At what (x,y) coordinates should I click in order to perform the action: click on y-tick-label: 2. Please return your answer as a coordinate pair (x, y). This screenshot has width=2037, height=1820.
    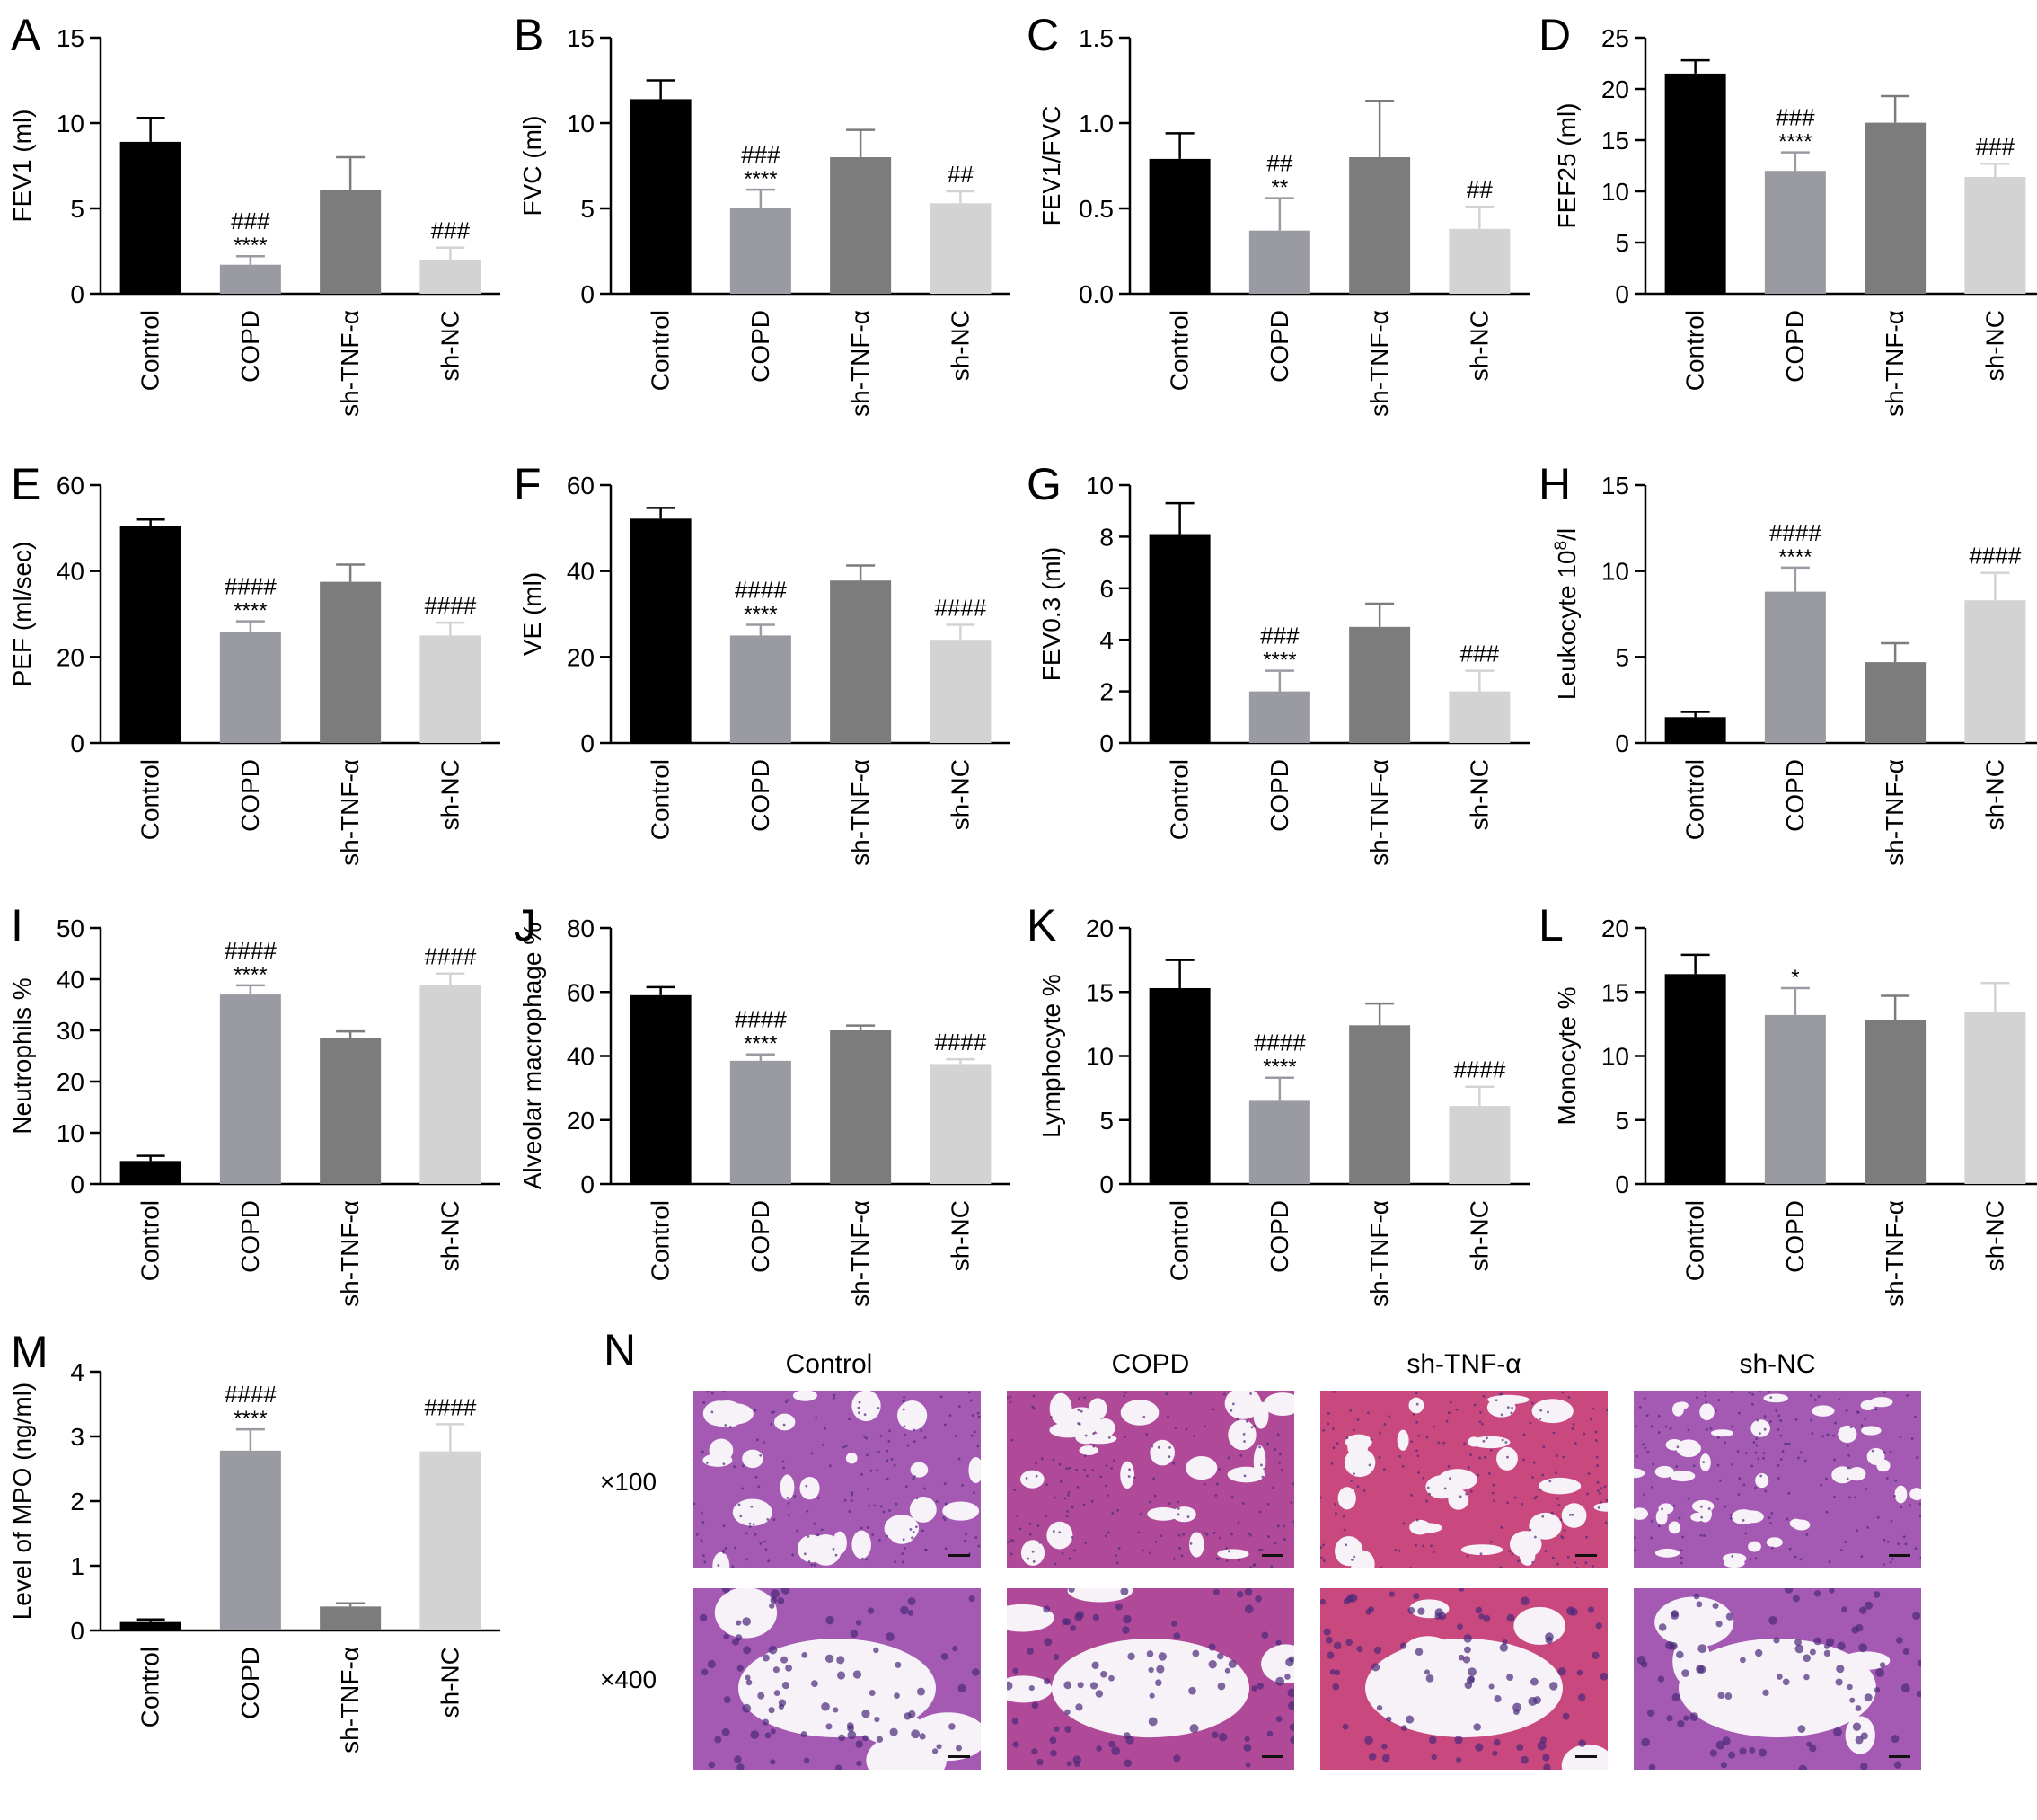
    Looking at the image, I should click on (77, 1501).